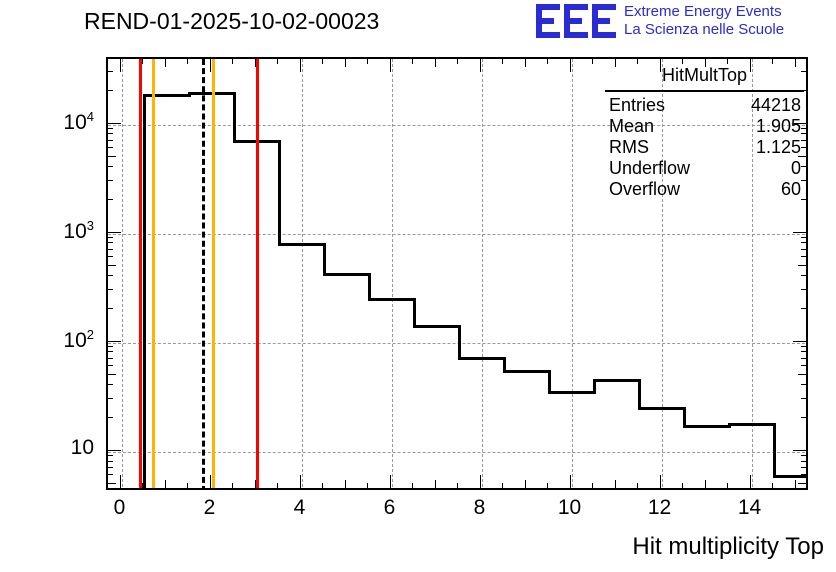 The height and width of the screenshot is (572, 836). I want to click on stats-row: Mean 1.905, so click(705, 127).